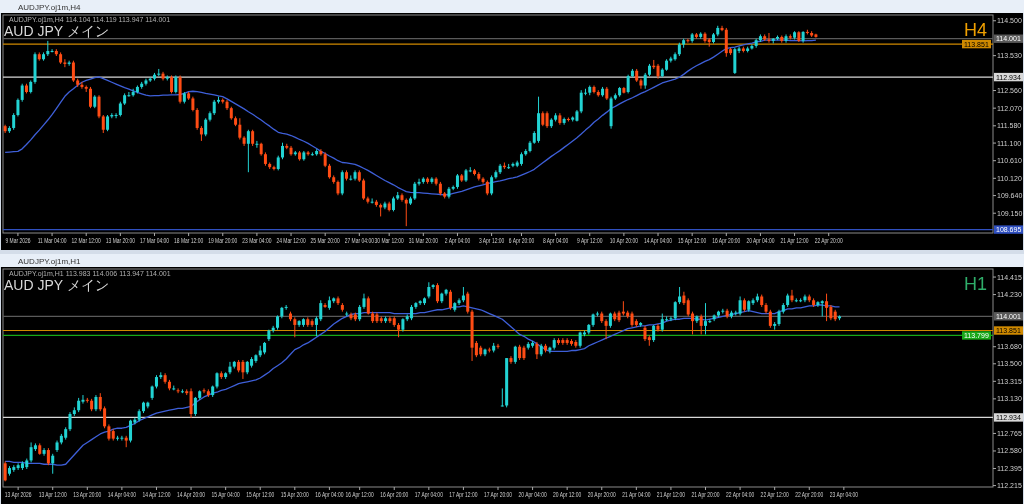  What do you see at coordinates (975, 284) in the screenshot?
I see `annotation: H1` at bounding box center [975, 284].